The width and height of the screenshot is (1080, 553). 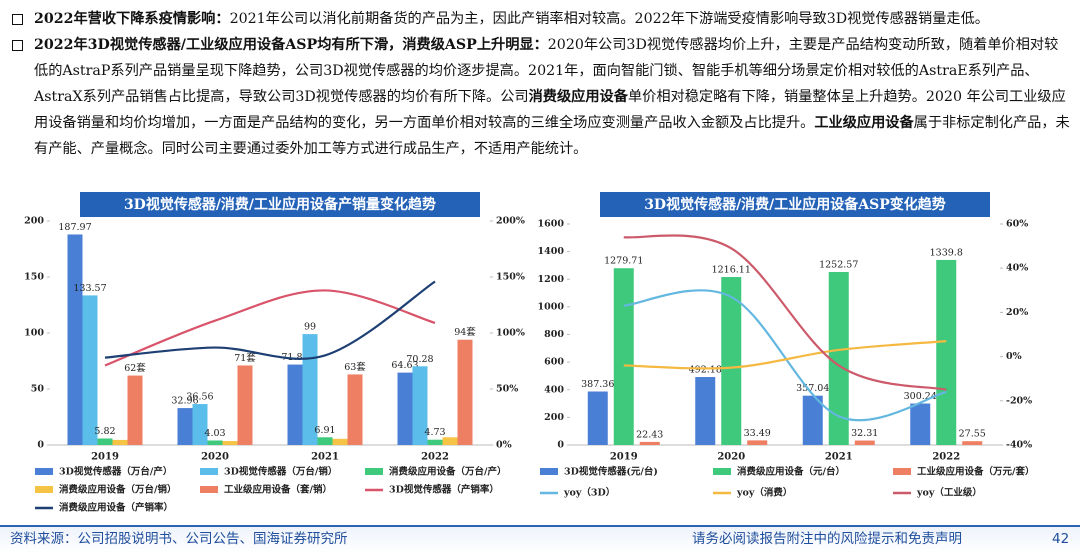 What do you see at coordinates (554, 362) in the screenshot?
I see `y-tick-label: 600` at bounding box center [554, 362].